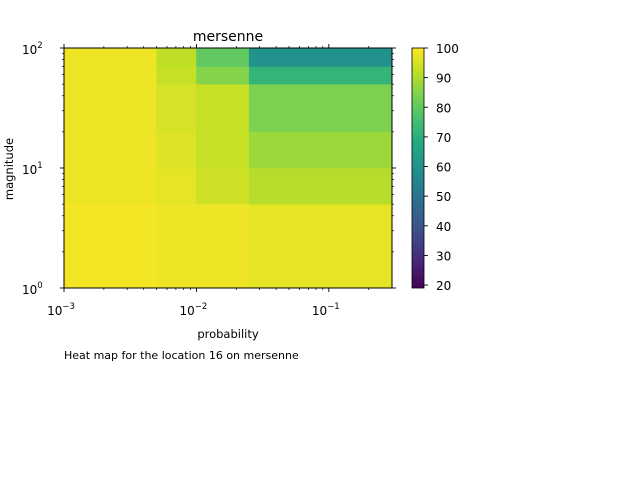 Image resolution: width=640 pixels, height=480 pixels. Describe the element at coordinates (447, 49) in the screenshot. I see `colorbar-tick-label: 100` at that location.